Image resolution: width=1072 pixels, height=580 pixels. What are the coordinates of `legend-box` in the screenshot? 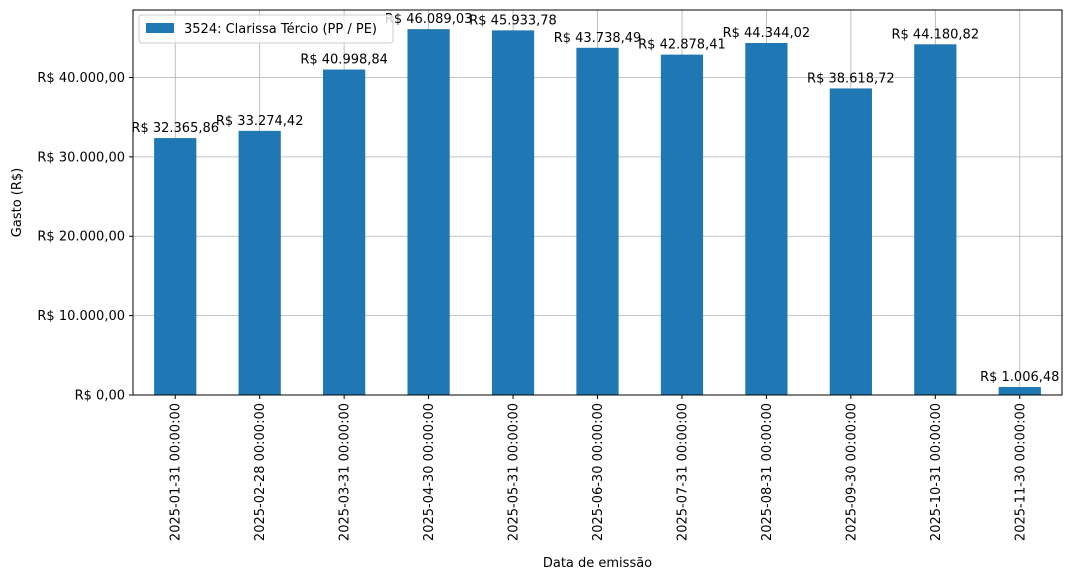 It's located at (266, 29).